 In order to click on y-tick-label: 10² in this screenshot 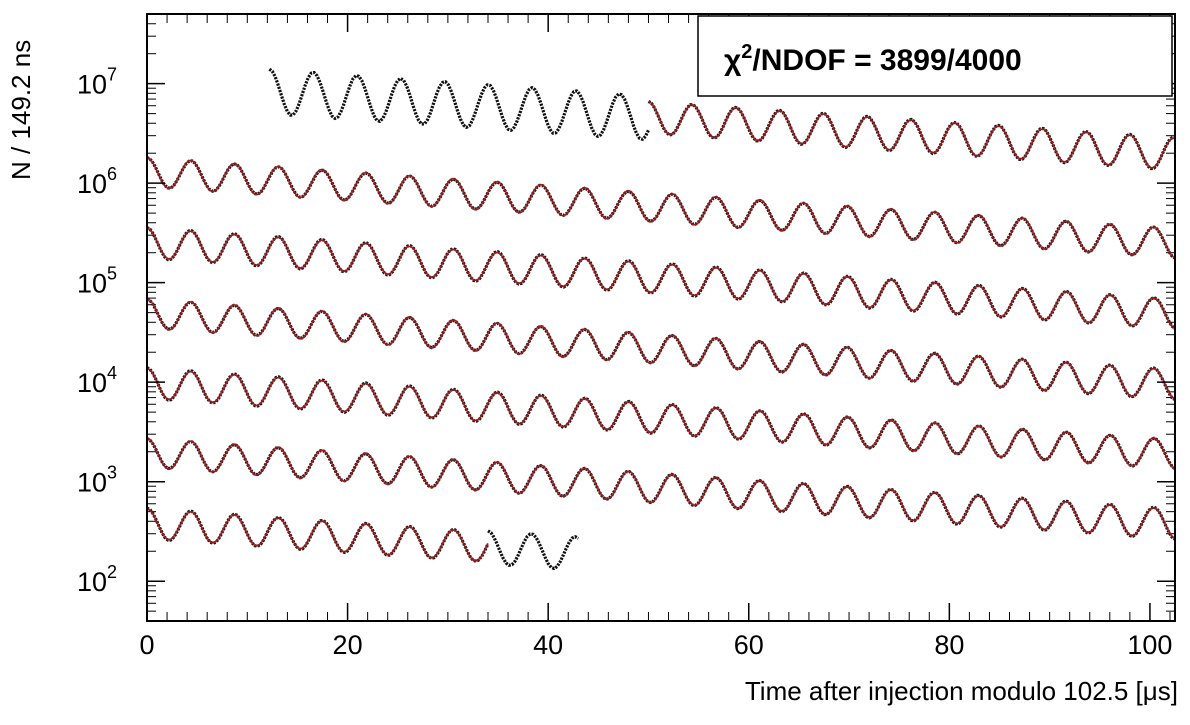, I will do `click(97, 579)`.